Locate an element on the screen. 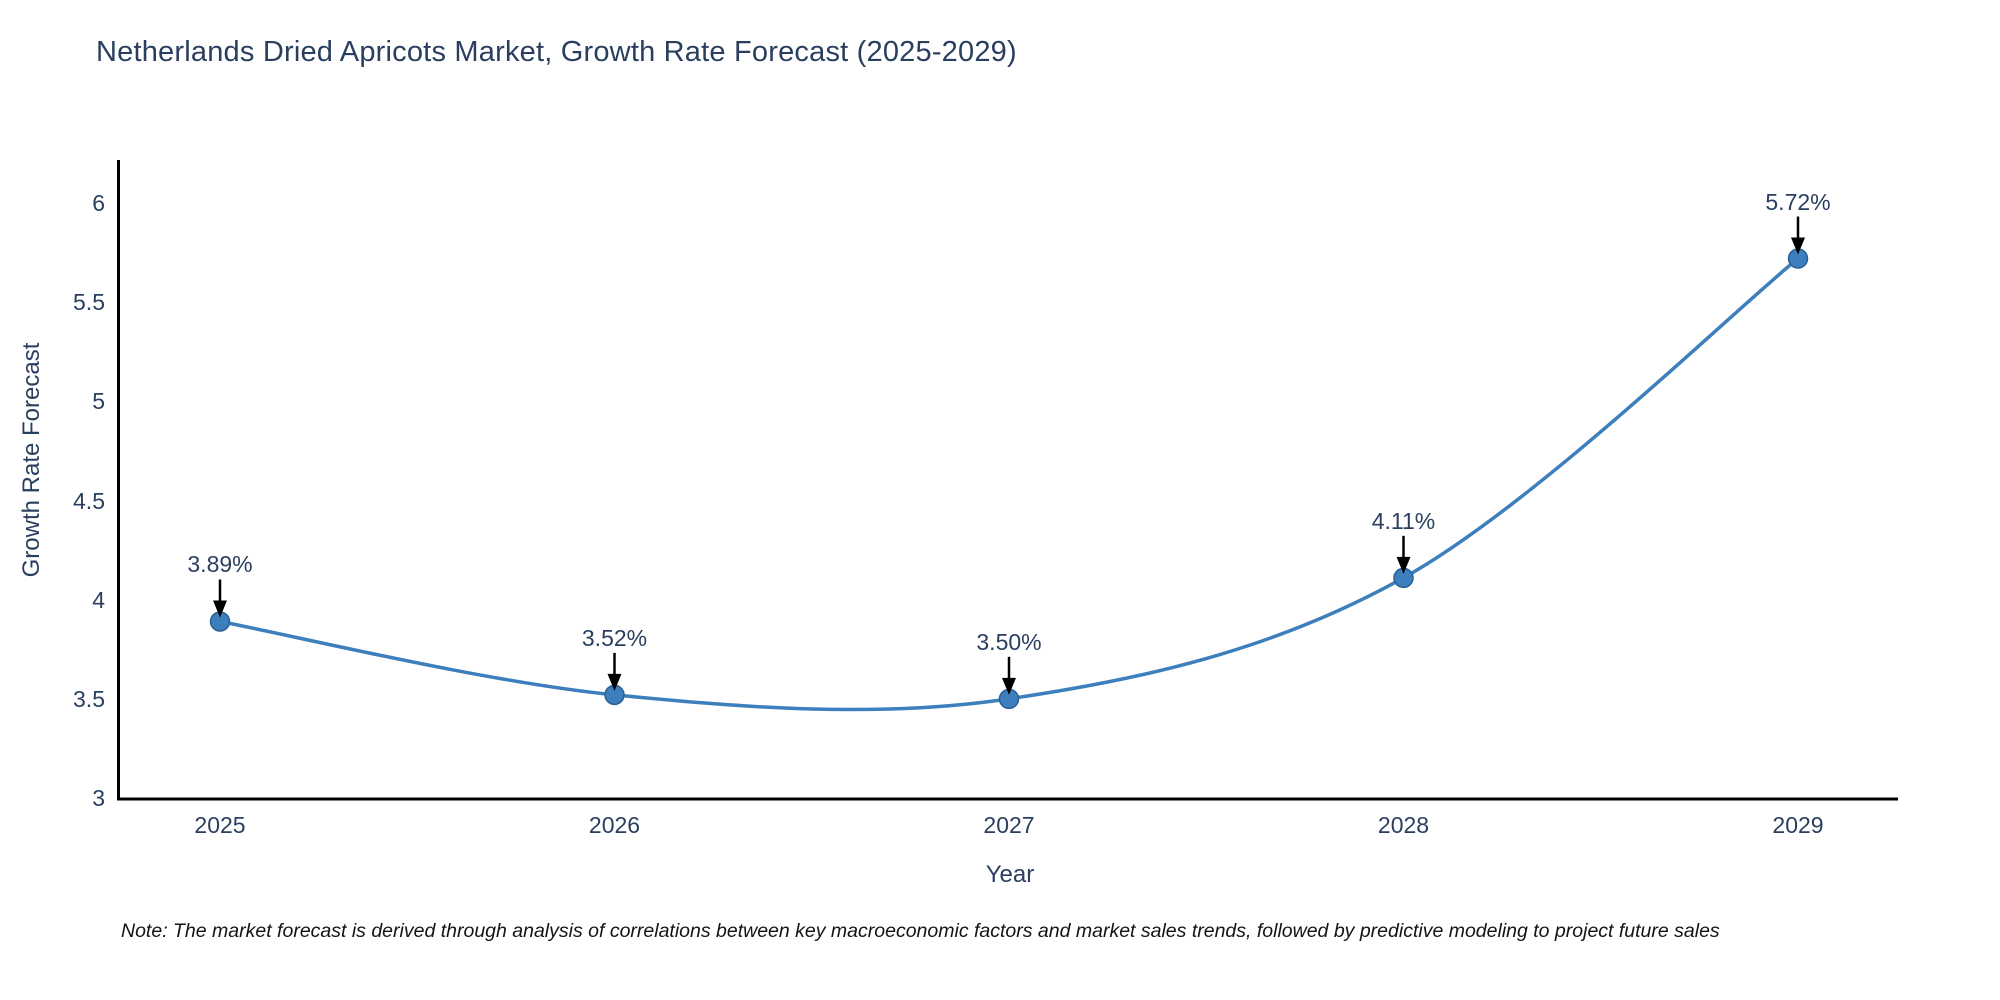 The width and height of the screenshot is (2000, 1000). y-tick-label: 3 is located at coordinates (98, 798).